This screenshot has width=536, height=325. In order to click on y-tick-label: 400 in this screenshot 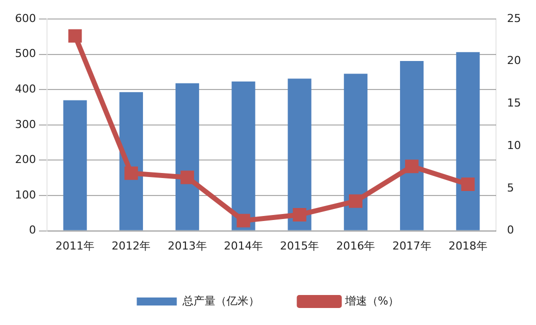, I will do `click(25, 89)`.